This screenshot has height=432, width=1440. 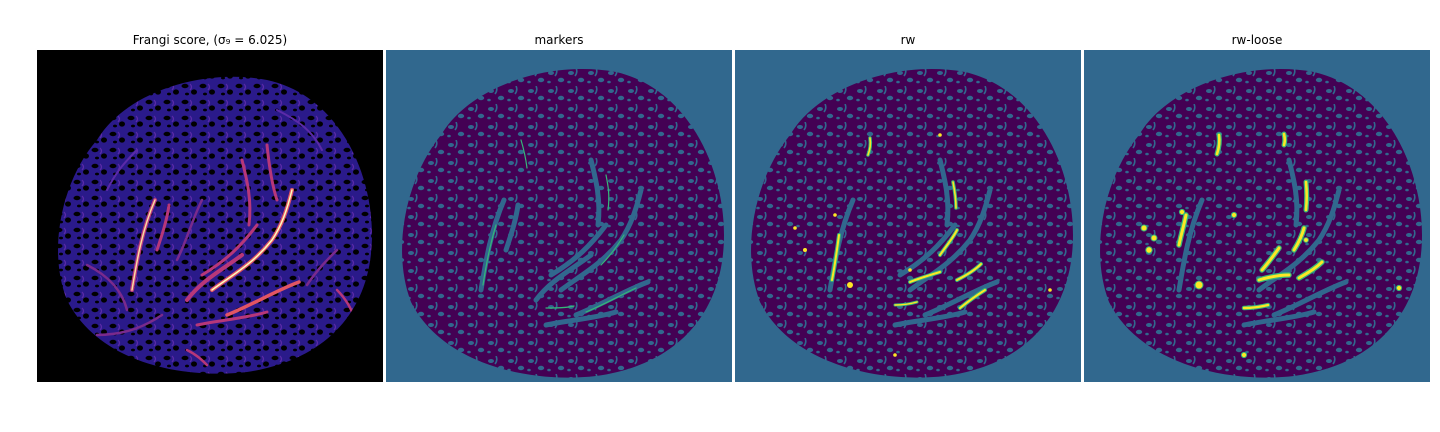 I want to click on panel-title-rw-loose: rw-loose, so click(x=1257, y=40).